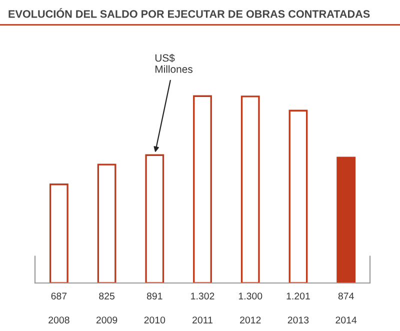 The height and width of the screenshot is (331, 400). I want to click on data-label: 687, so click(59, 296).